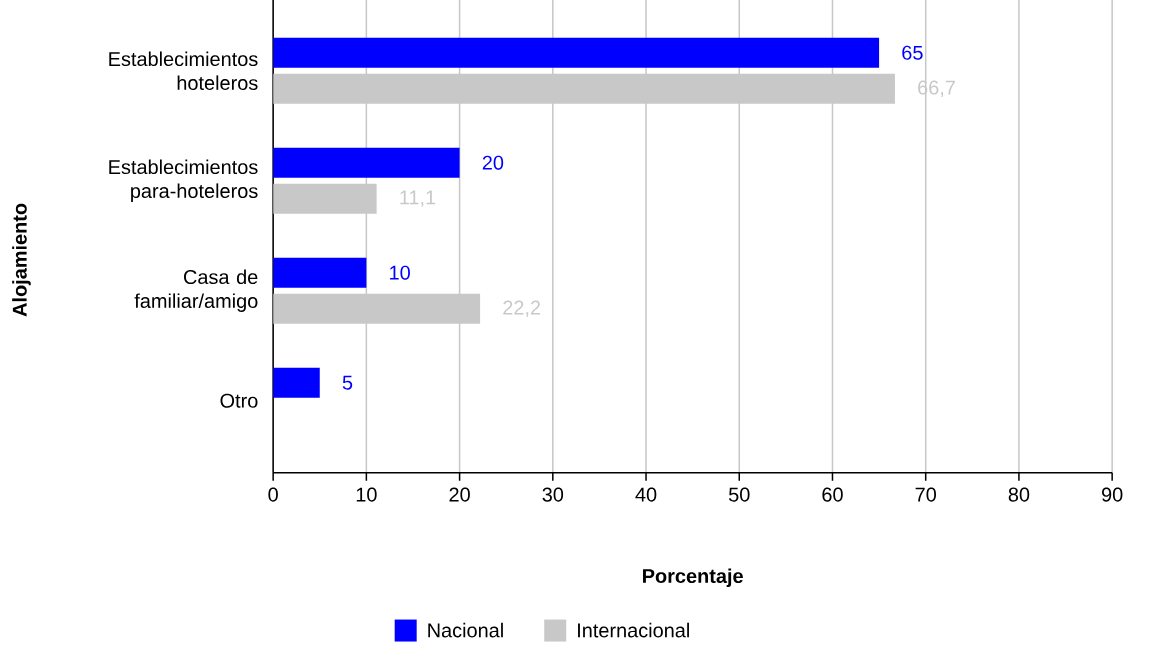 The height and width of the screenshot is (663, 1155). I want to click on legend-label: Internacional, so click(633, 630).